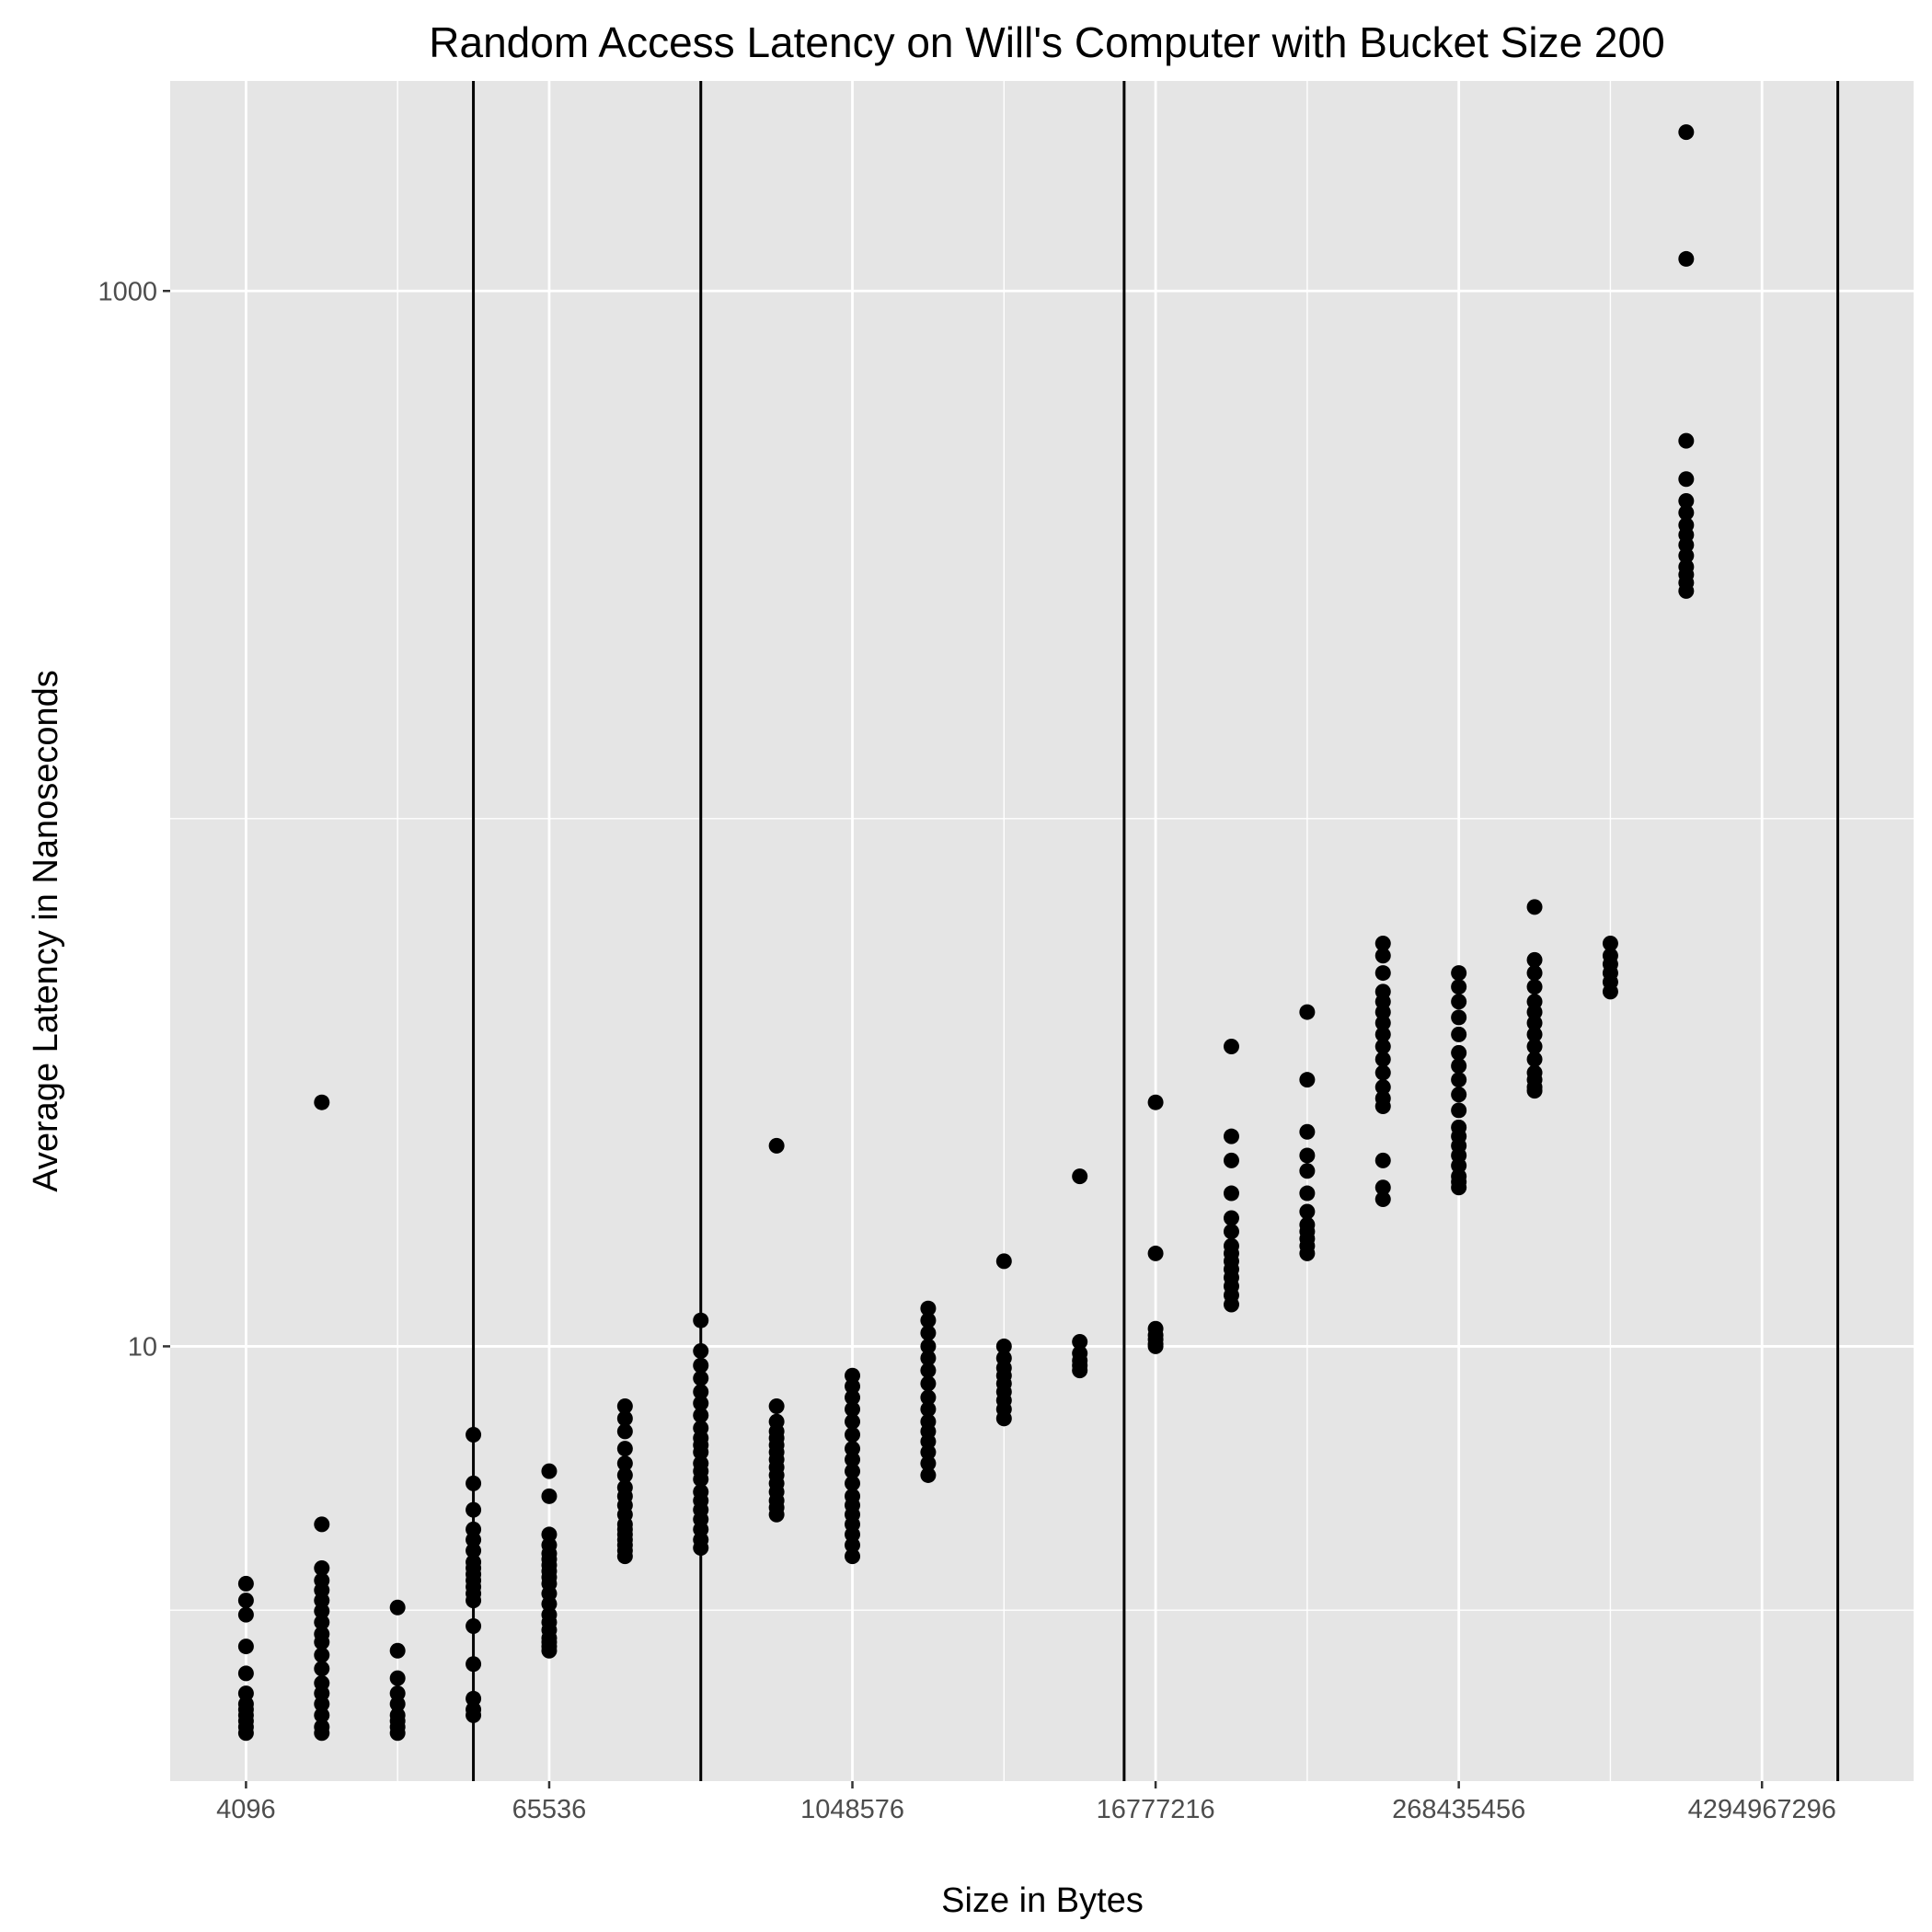 The height and width of the screenshot is (1932, 1932). What do you see at coordinates (246, 1809) in the screenshot?
I see `x-tick-label: 4096` at bounding box center [246, 1809].